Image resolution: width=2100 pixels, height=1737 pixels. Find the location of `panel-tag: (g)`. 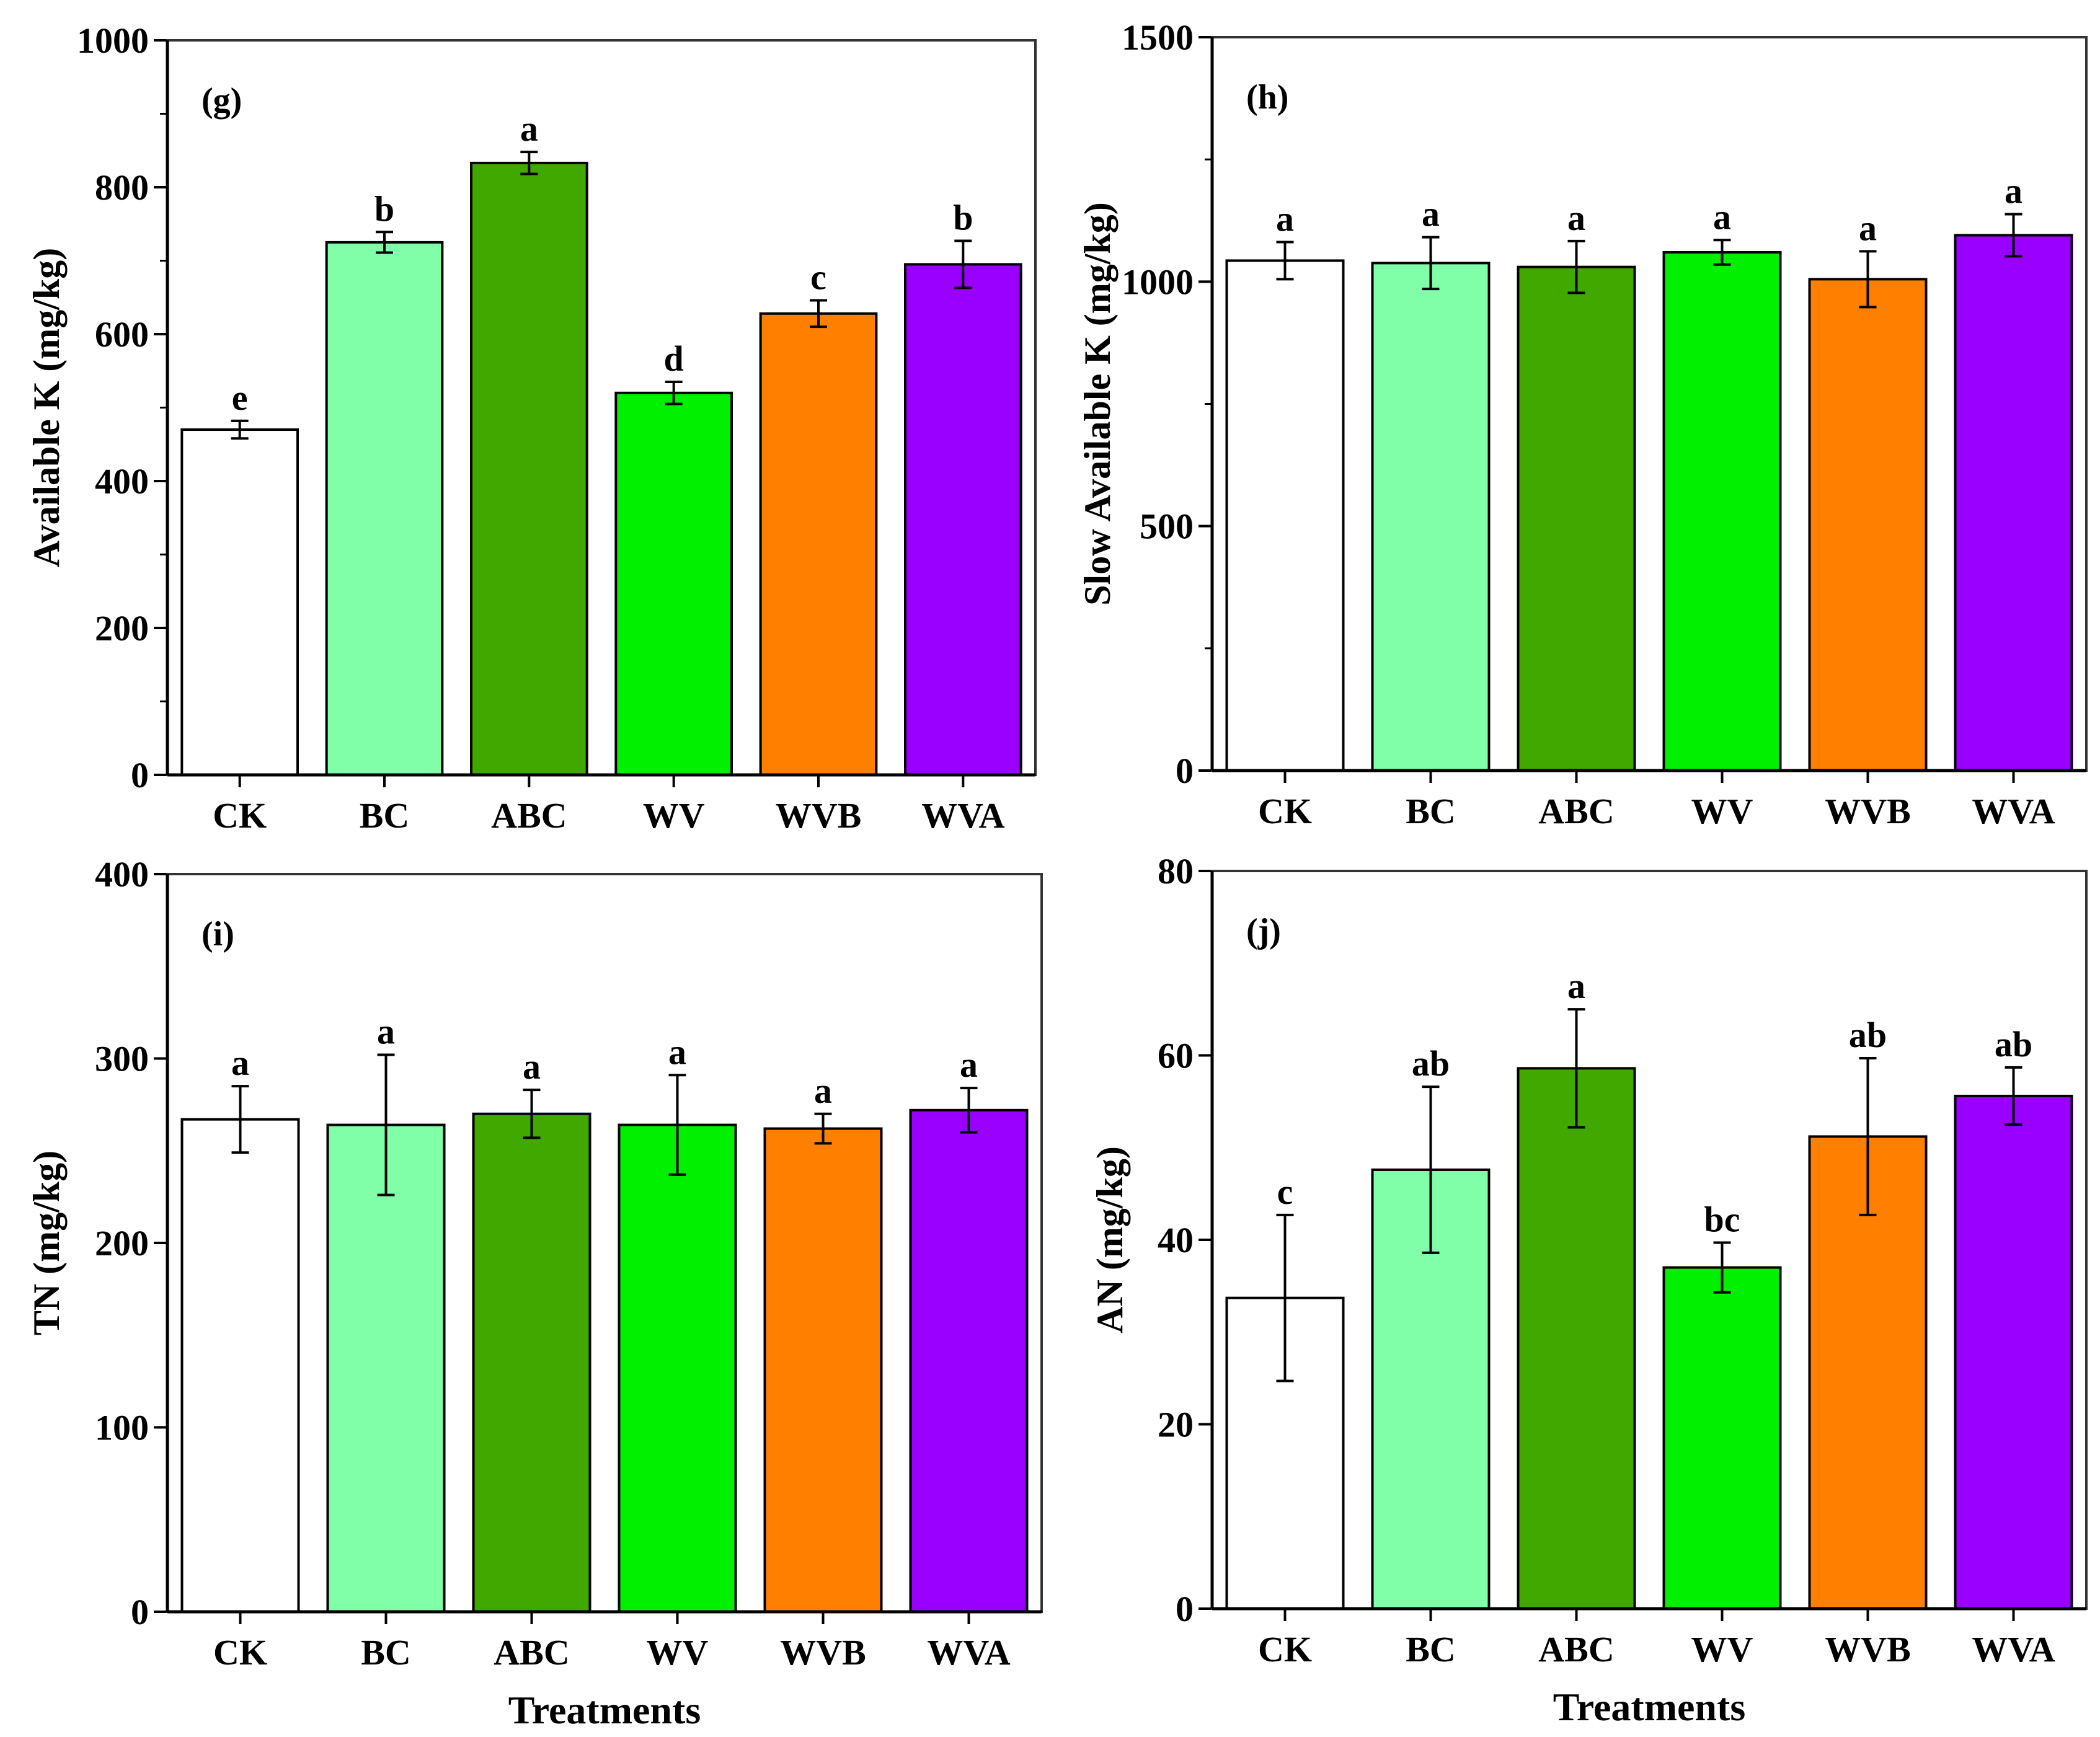

panel-tag: (g) is located at coordinates (222, 100).